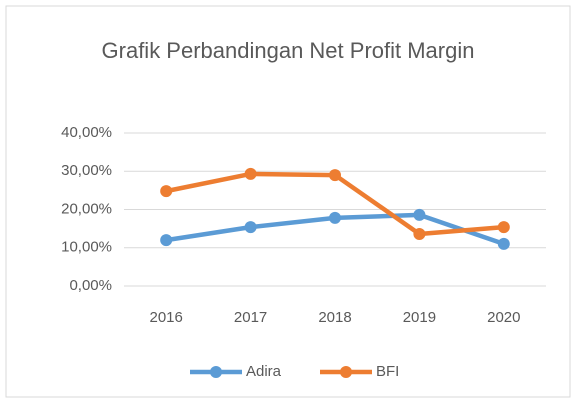  Describe the element at coordinates (264, 371) in the screenshot. I see `legend-label: Adira` at that location.